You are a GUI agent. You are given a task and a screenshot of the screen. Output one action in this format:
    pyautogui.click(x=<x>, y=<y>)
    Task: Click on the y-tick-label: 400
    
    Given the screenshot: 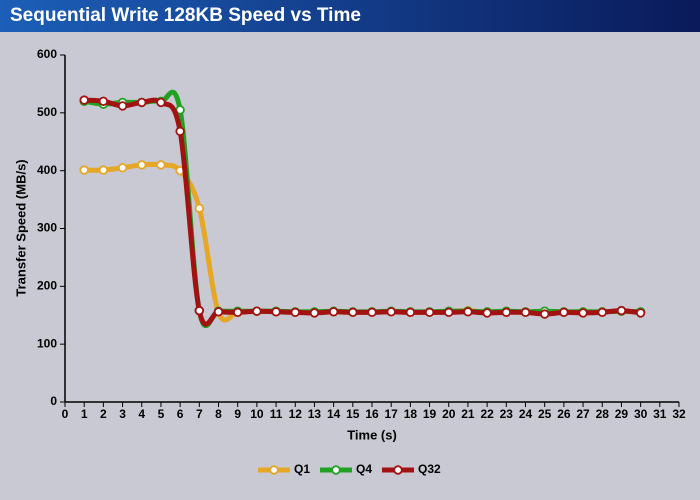 What is the action you would take?
    pyautogui.click(x=47, y=170)
    